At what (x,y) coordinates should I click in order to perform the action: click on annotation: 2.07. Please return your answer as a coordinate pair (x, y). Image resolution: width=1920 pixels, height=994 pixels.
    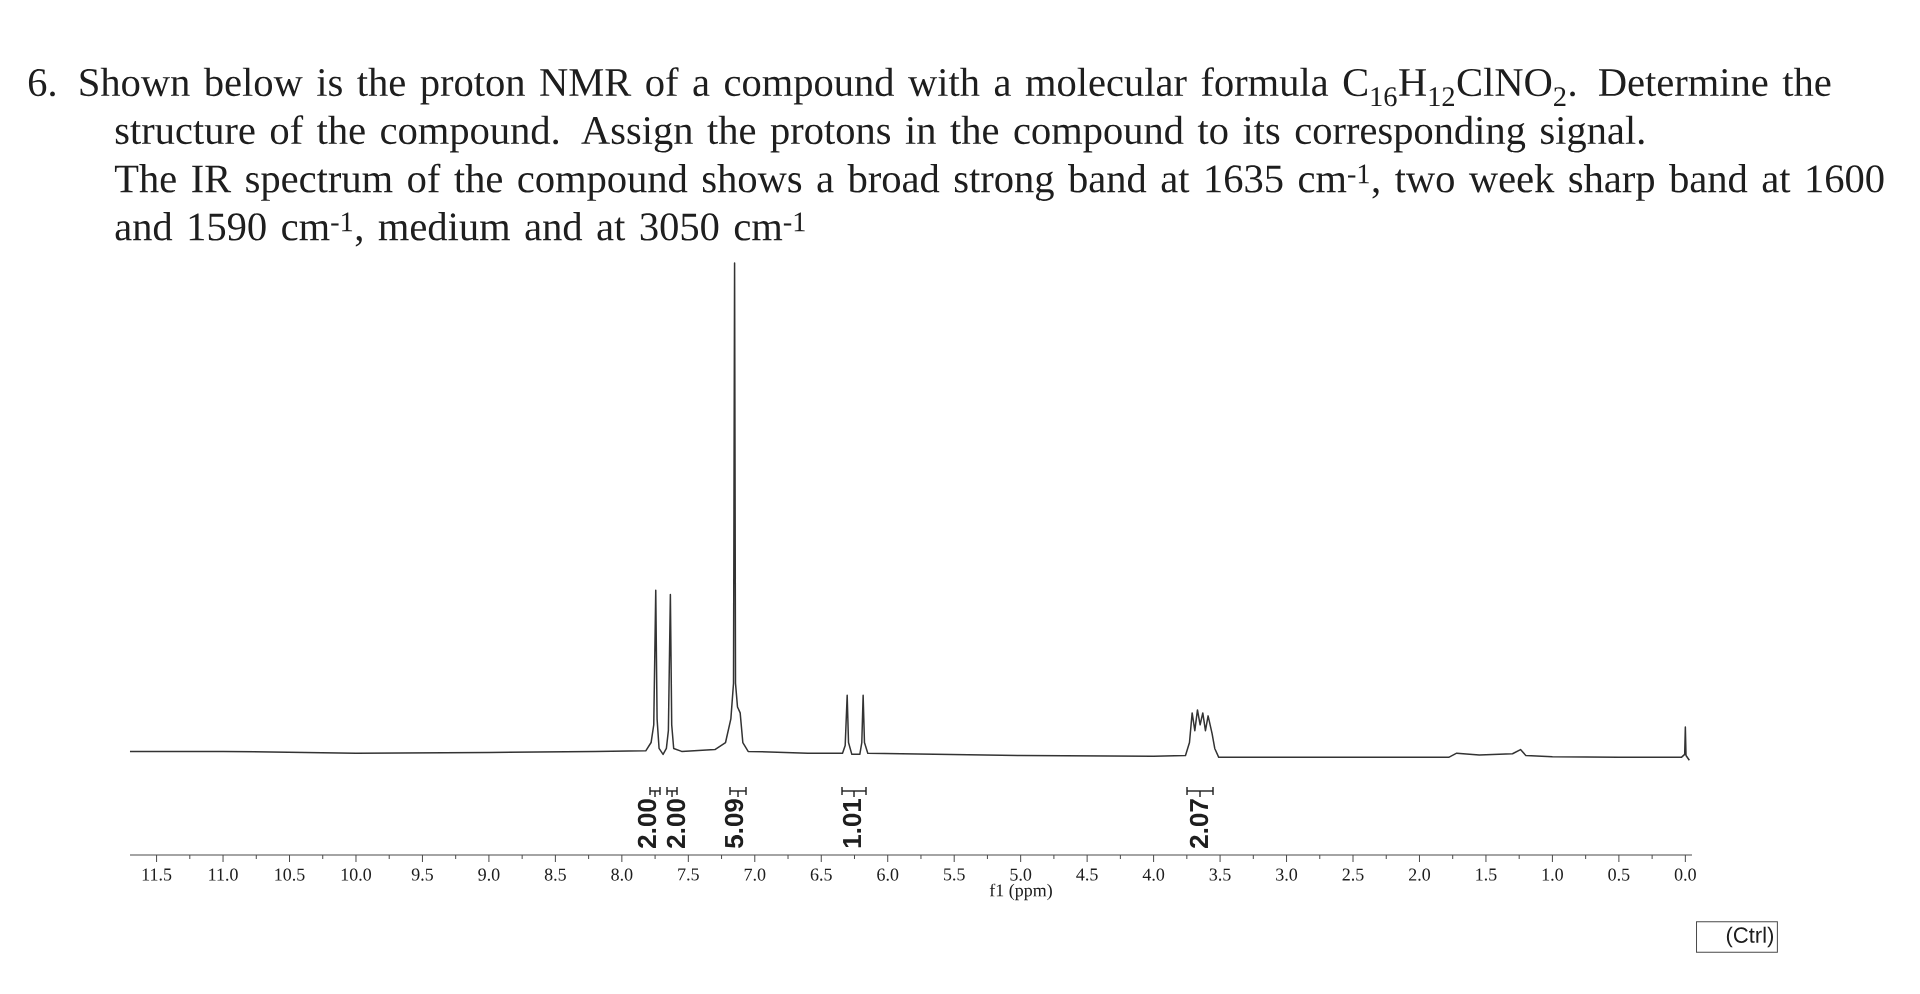
    Looking at the image, I should click on (1199, 823).